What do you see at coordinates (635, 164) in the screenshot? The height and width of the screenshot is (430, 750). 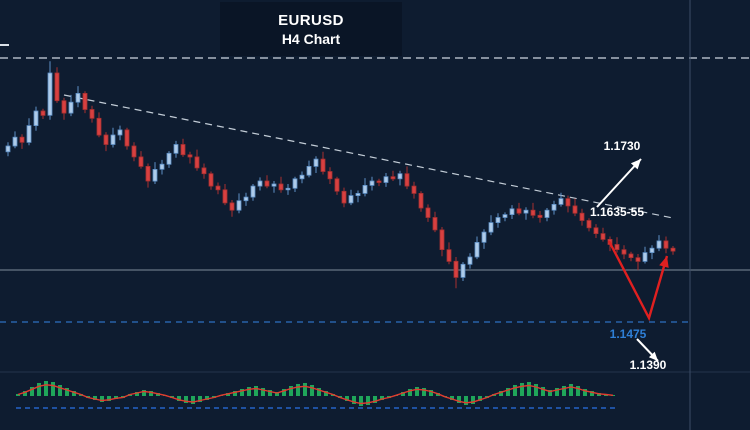 I see `bullish-projection-arrow-head` at bounding box center [635, 164].